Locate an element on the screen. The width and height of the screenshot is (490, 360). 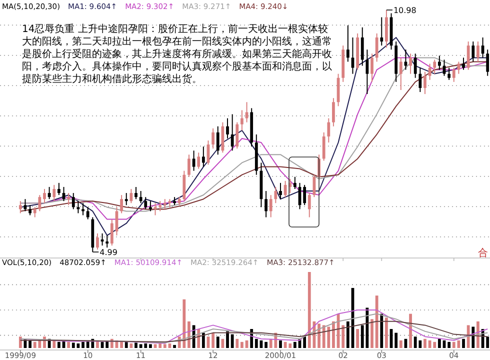
annotation: 4.99 is located at coordinates (109, 252).